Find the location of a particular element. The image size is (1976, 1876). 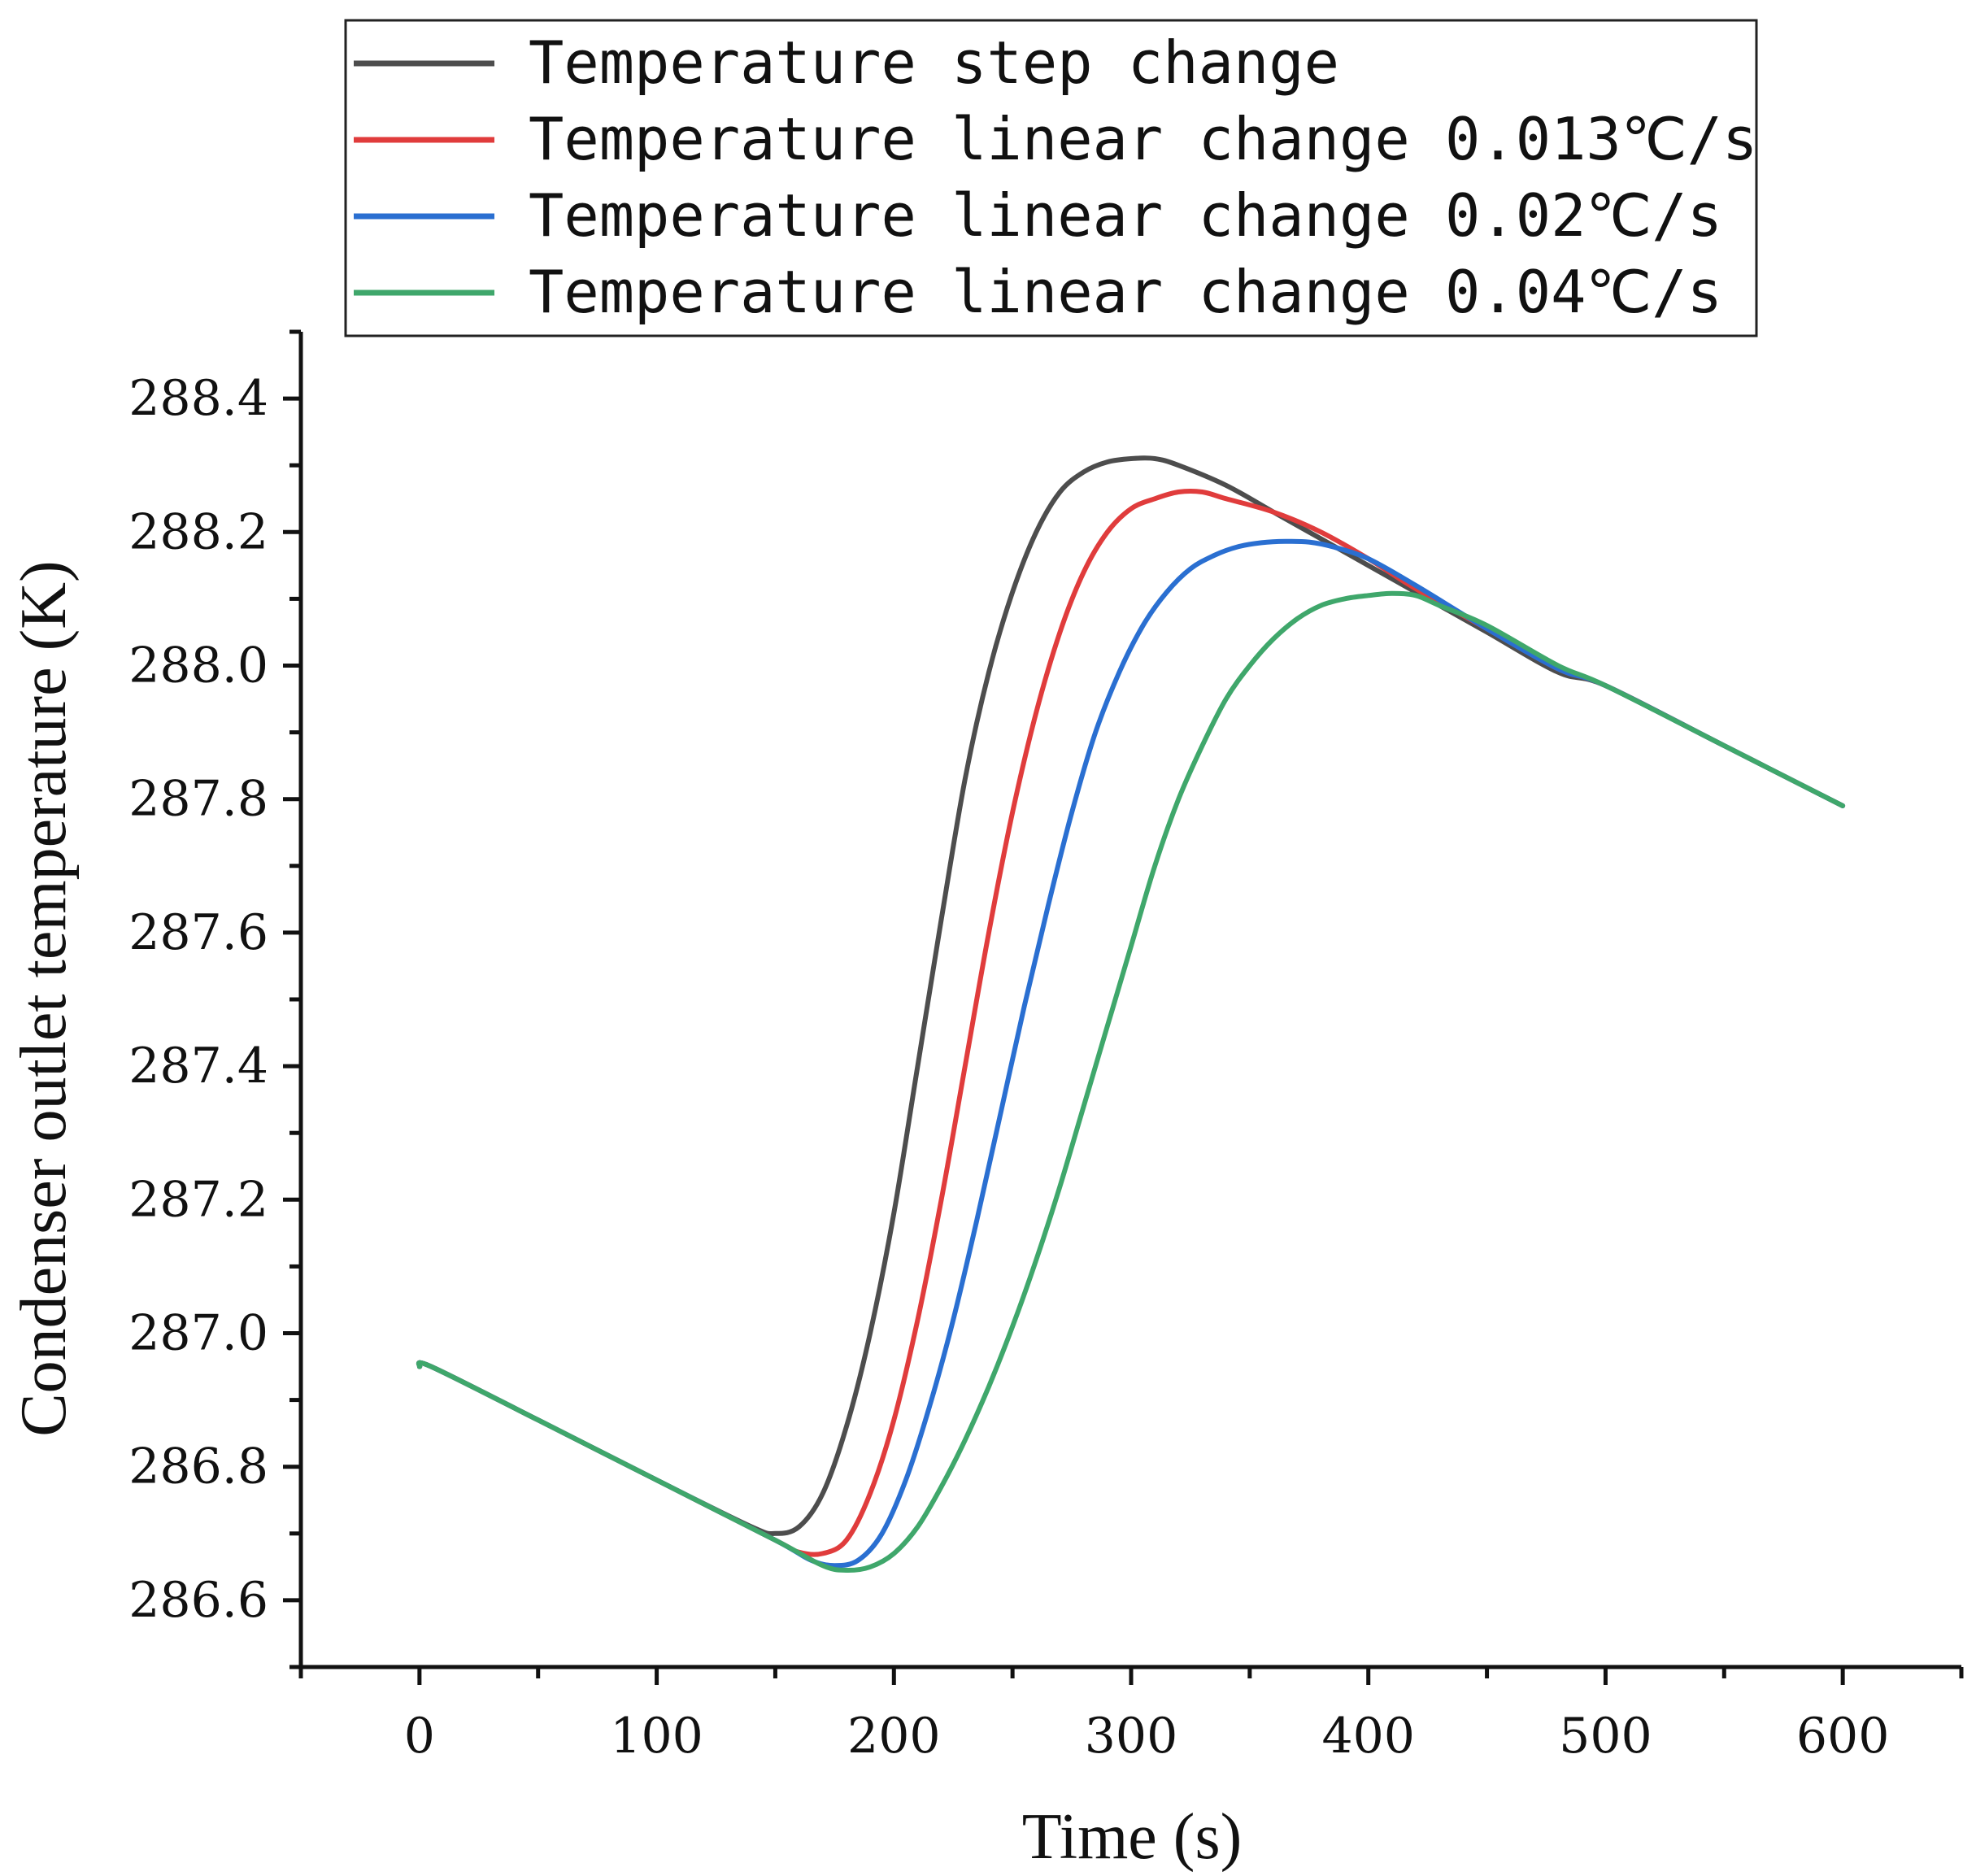

y-tick-label: 286.6 is located at coordinates (198, 1600).